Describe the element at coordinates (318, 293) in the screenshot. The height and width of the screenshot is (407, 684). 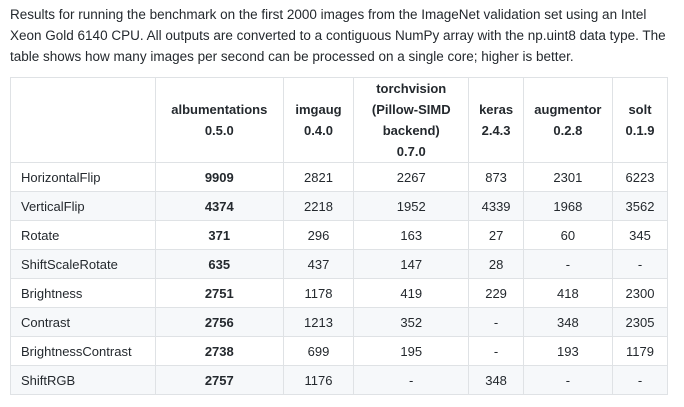
I see `cell-imgaug: 1178` at that location.